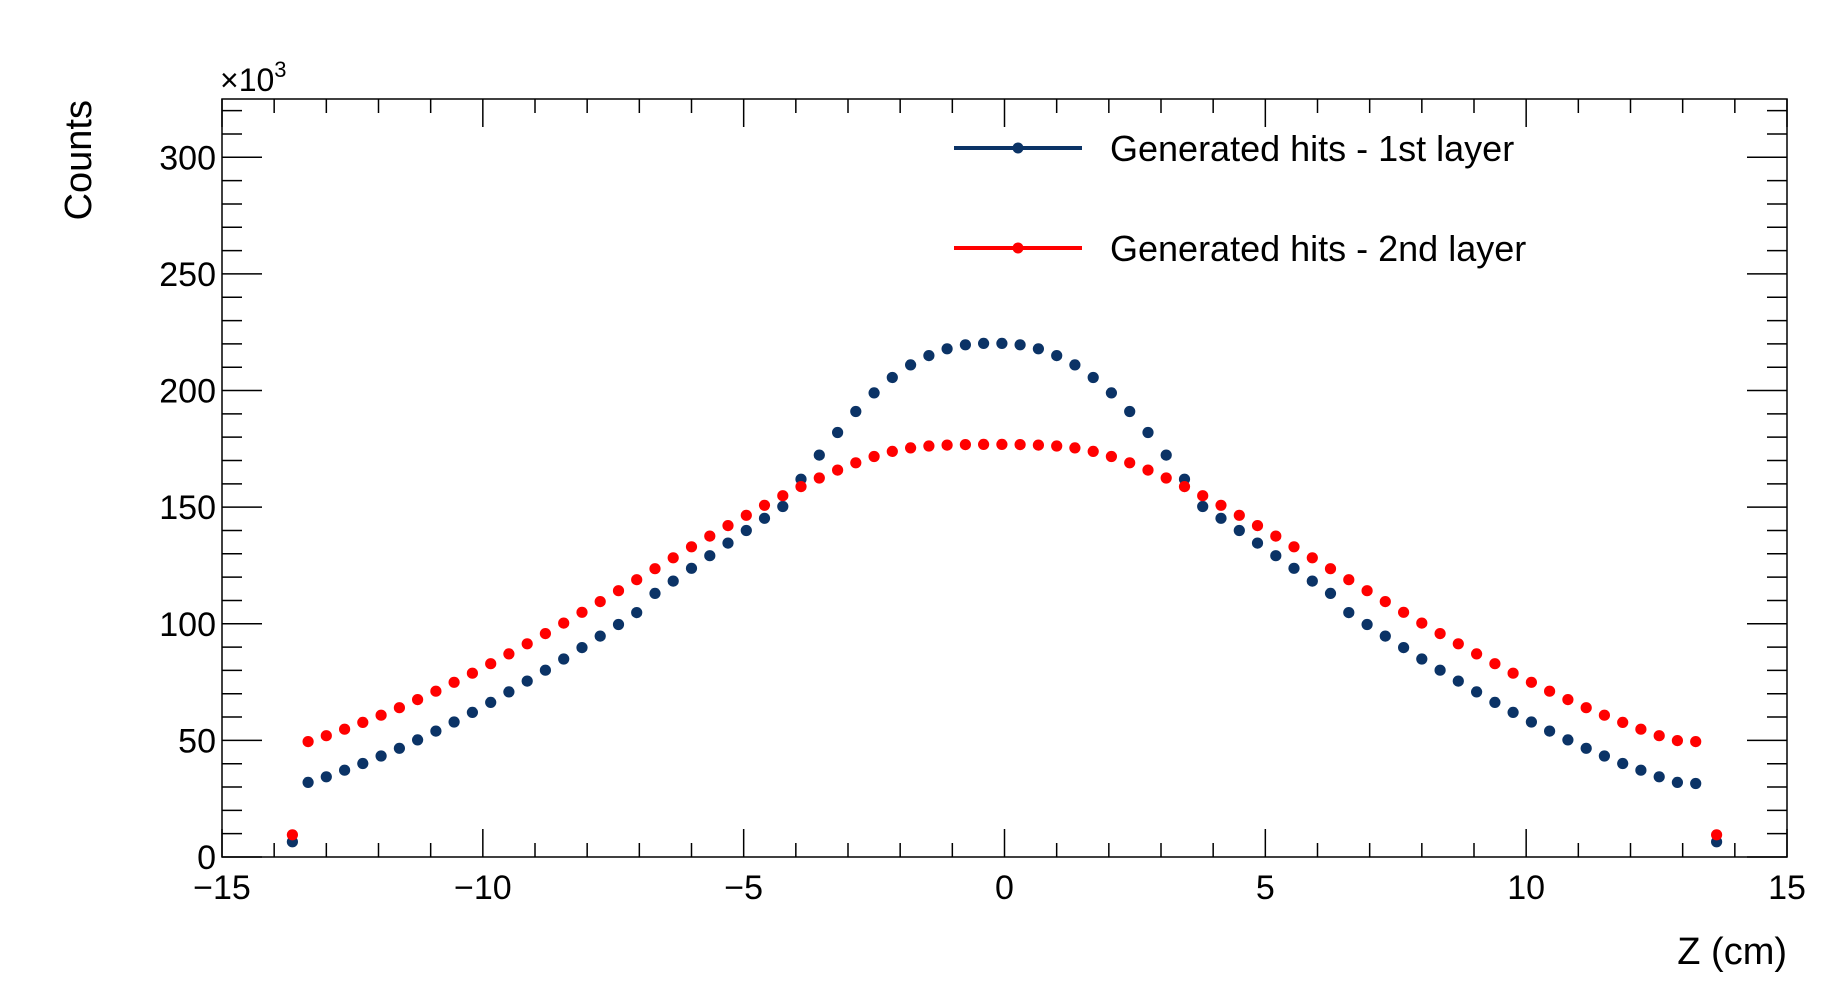 The width and height of the screenshot is (1844, 992). What do you see at coordinates (1312, 148) in the screenshot?
I see `legend-label-1st-layer: Generated hits - 1st layer` at bounding box center [1312, 148].